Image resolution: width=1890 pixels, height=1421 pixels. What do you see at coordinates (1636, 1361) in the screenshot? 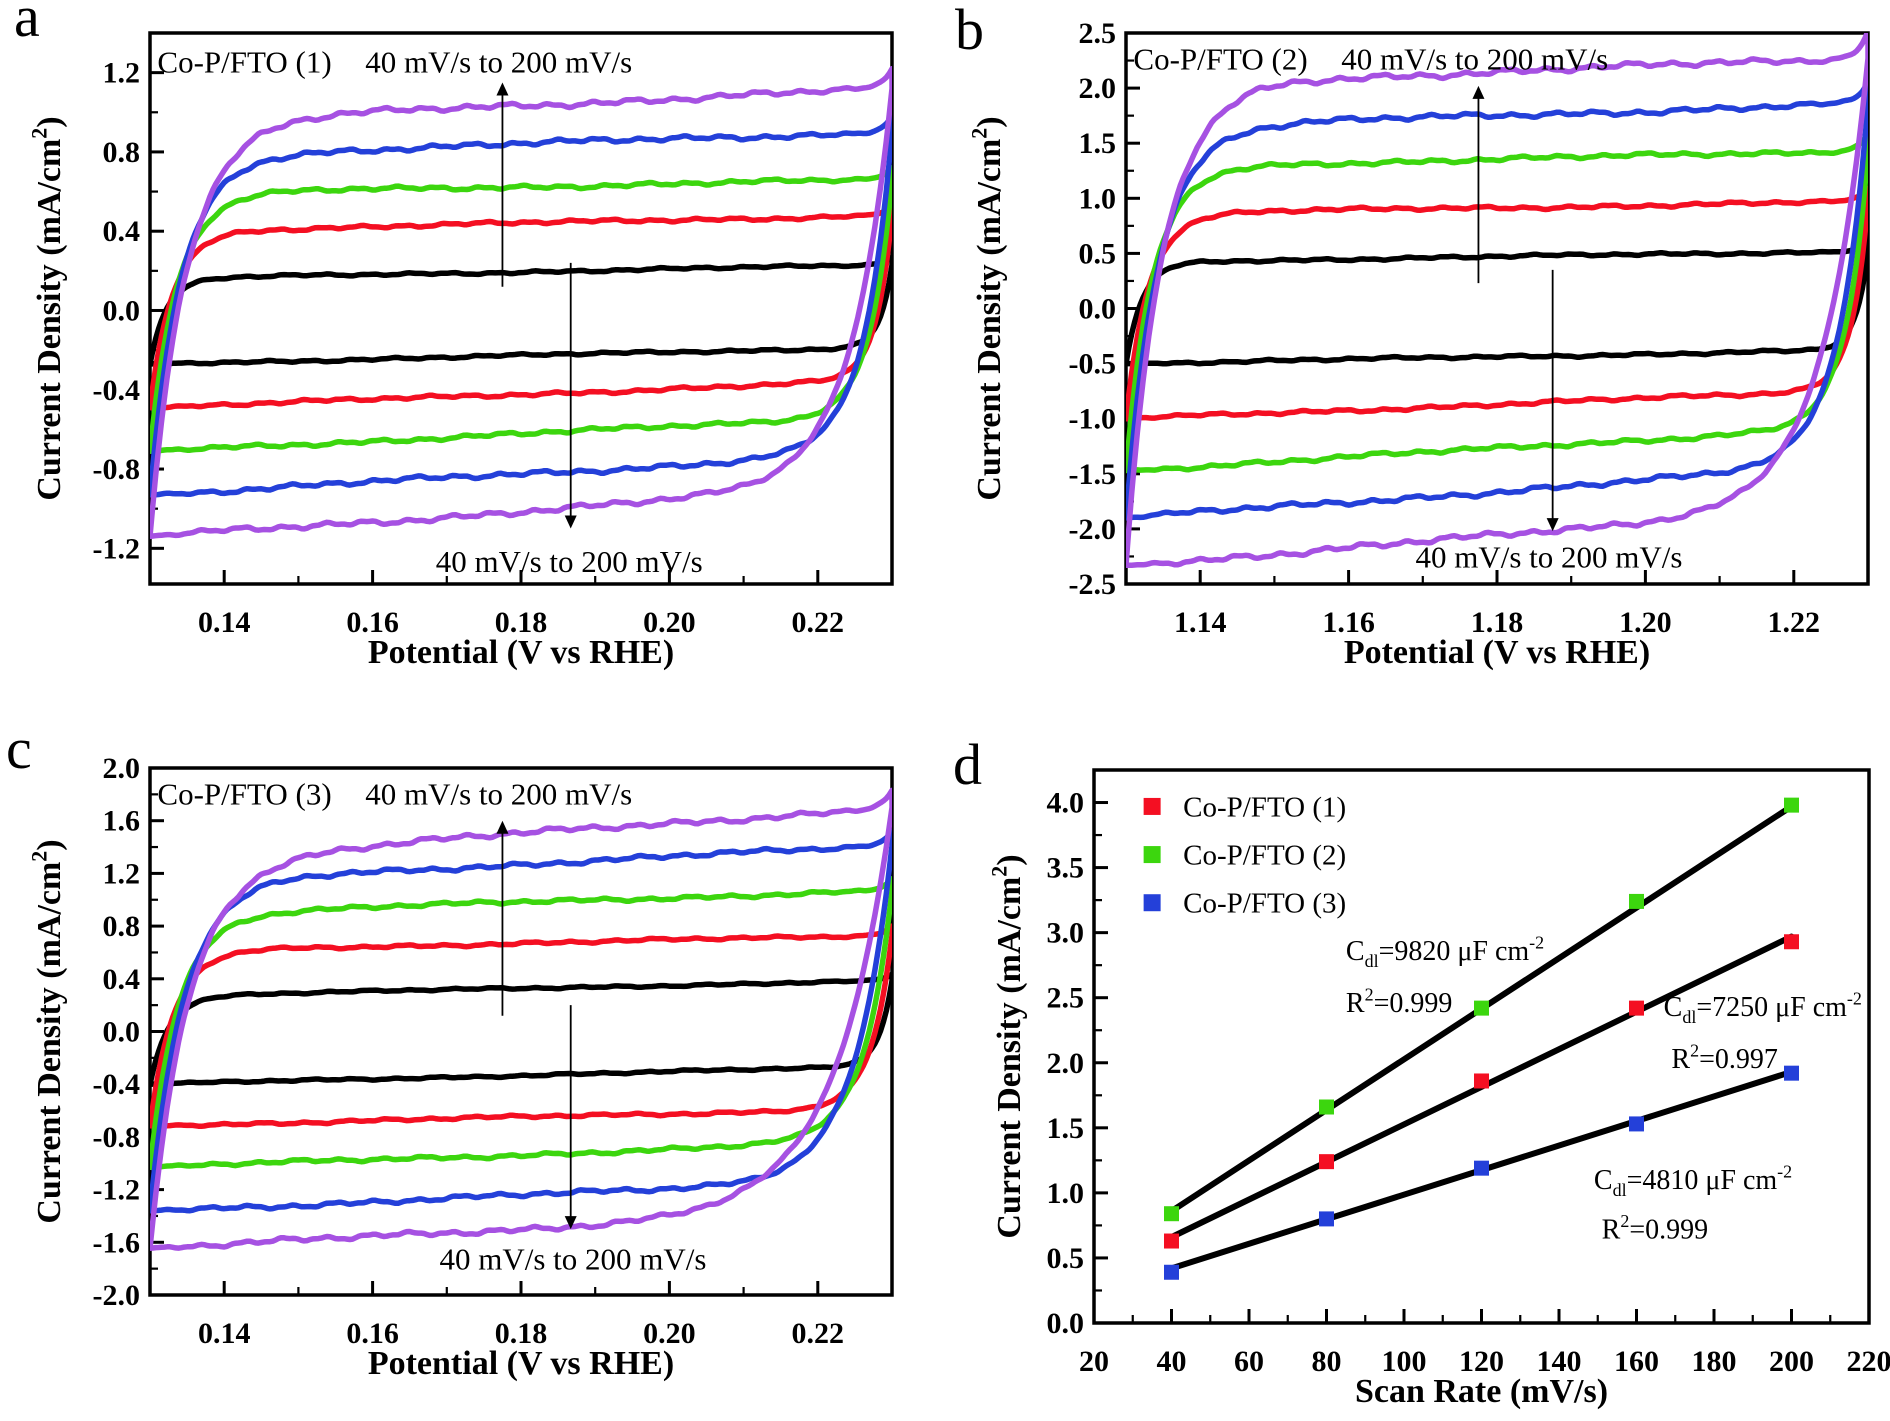
I see `x-tick-label: 160` at bounding box center [1636, 1361].